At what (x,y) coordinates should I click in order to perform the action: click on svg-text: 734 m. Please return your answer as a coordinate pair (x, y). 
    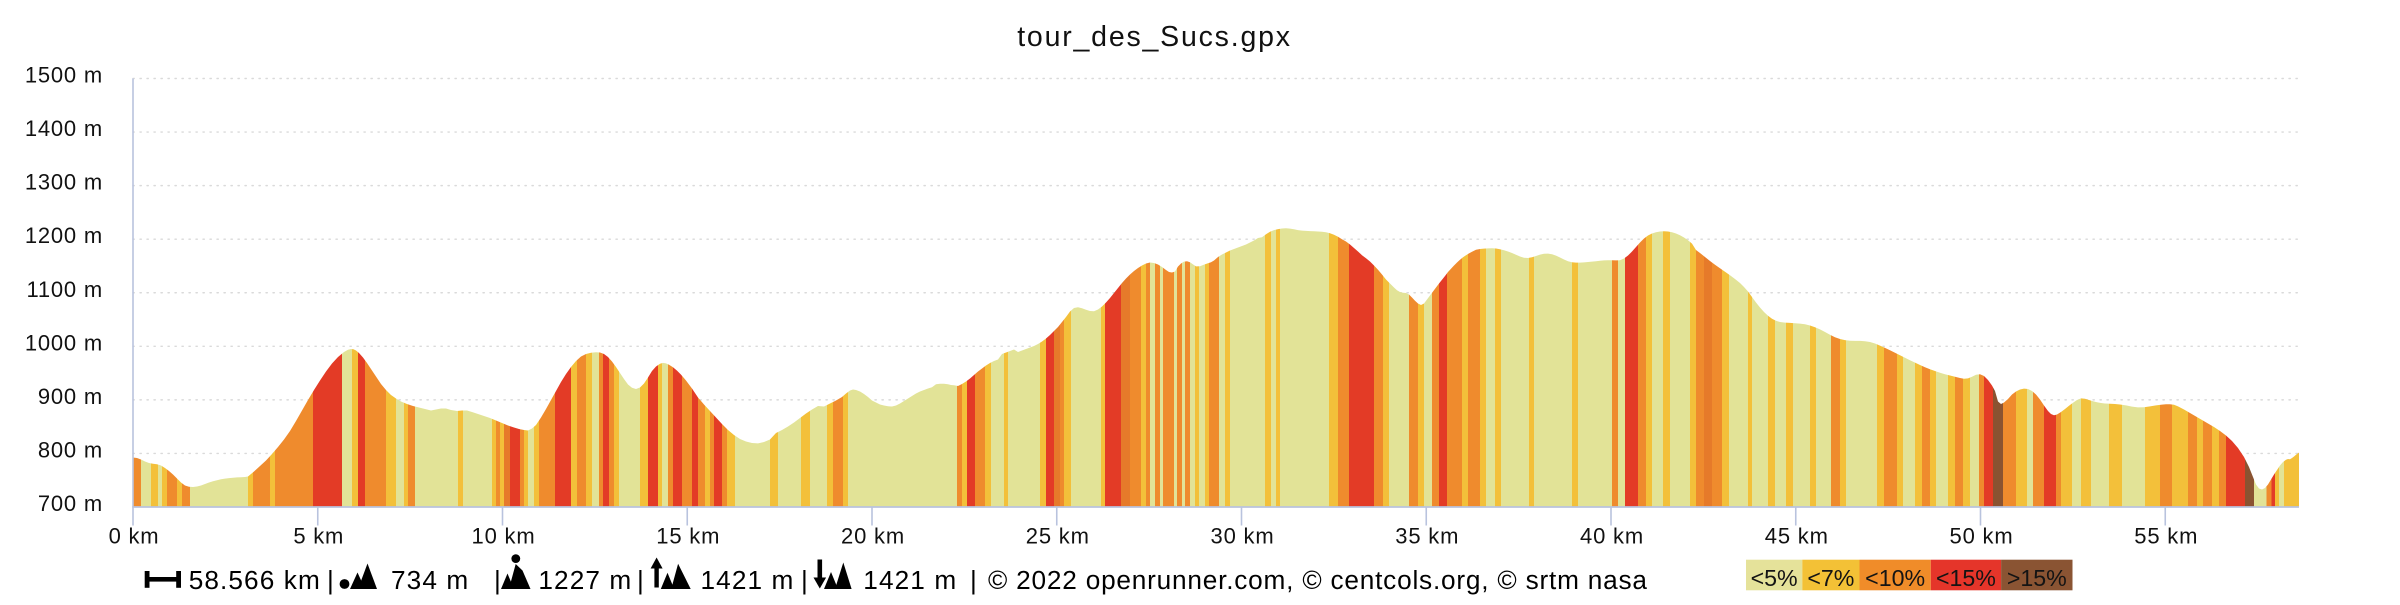
    Looking at the image, I should click on (430, 580).